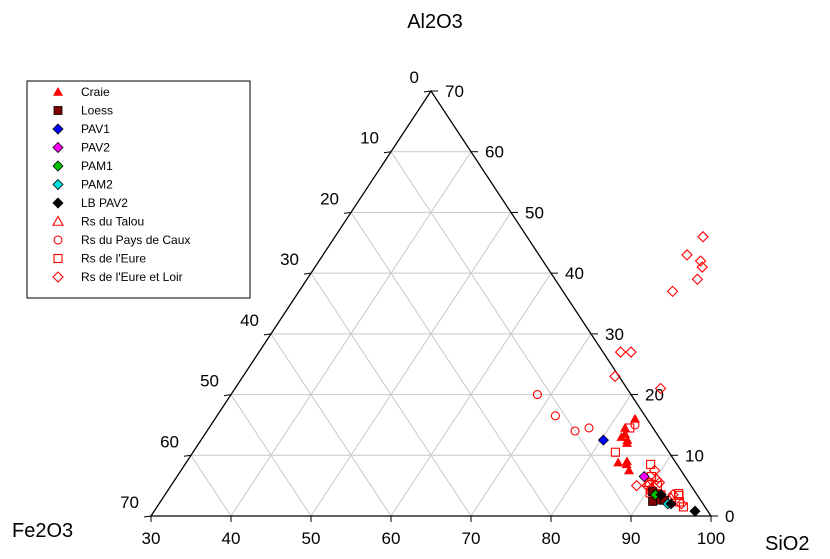 The width and height of the screenshot is (830, 559). What do you see at coordinates (249, 320) in the screenshot?
I see `tick-label-fe2o3: 40` at bounding box center [249, 320].